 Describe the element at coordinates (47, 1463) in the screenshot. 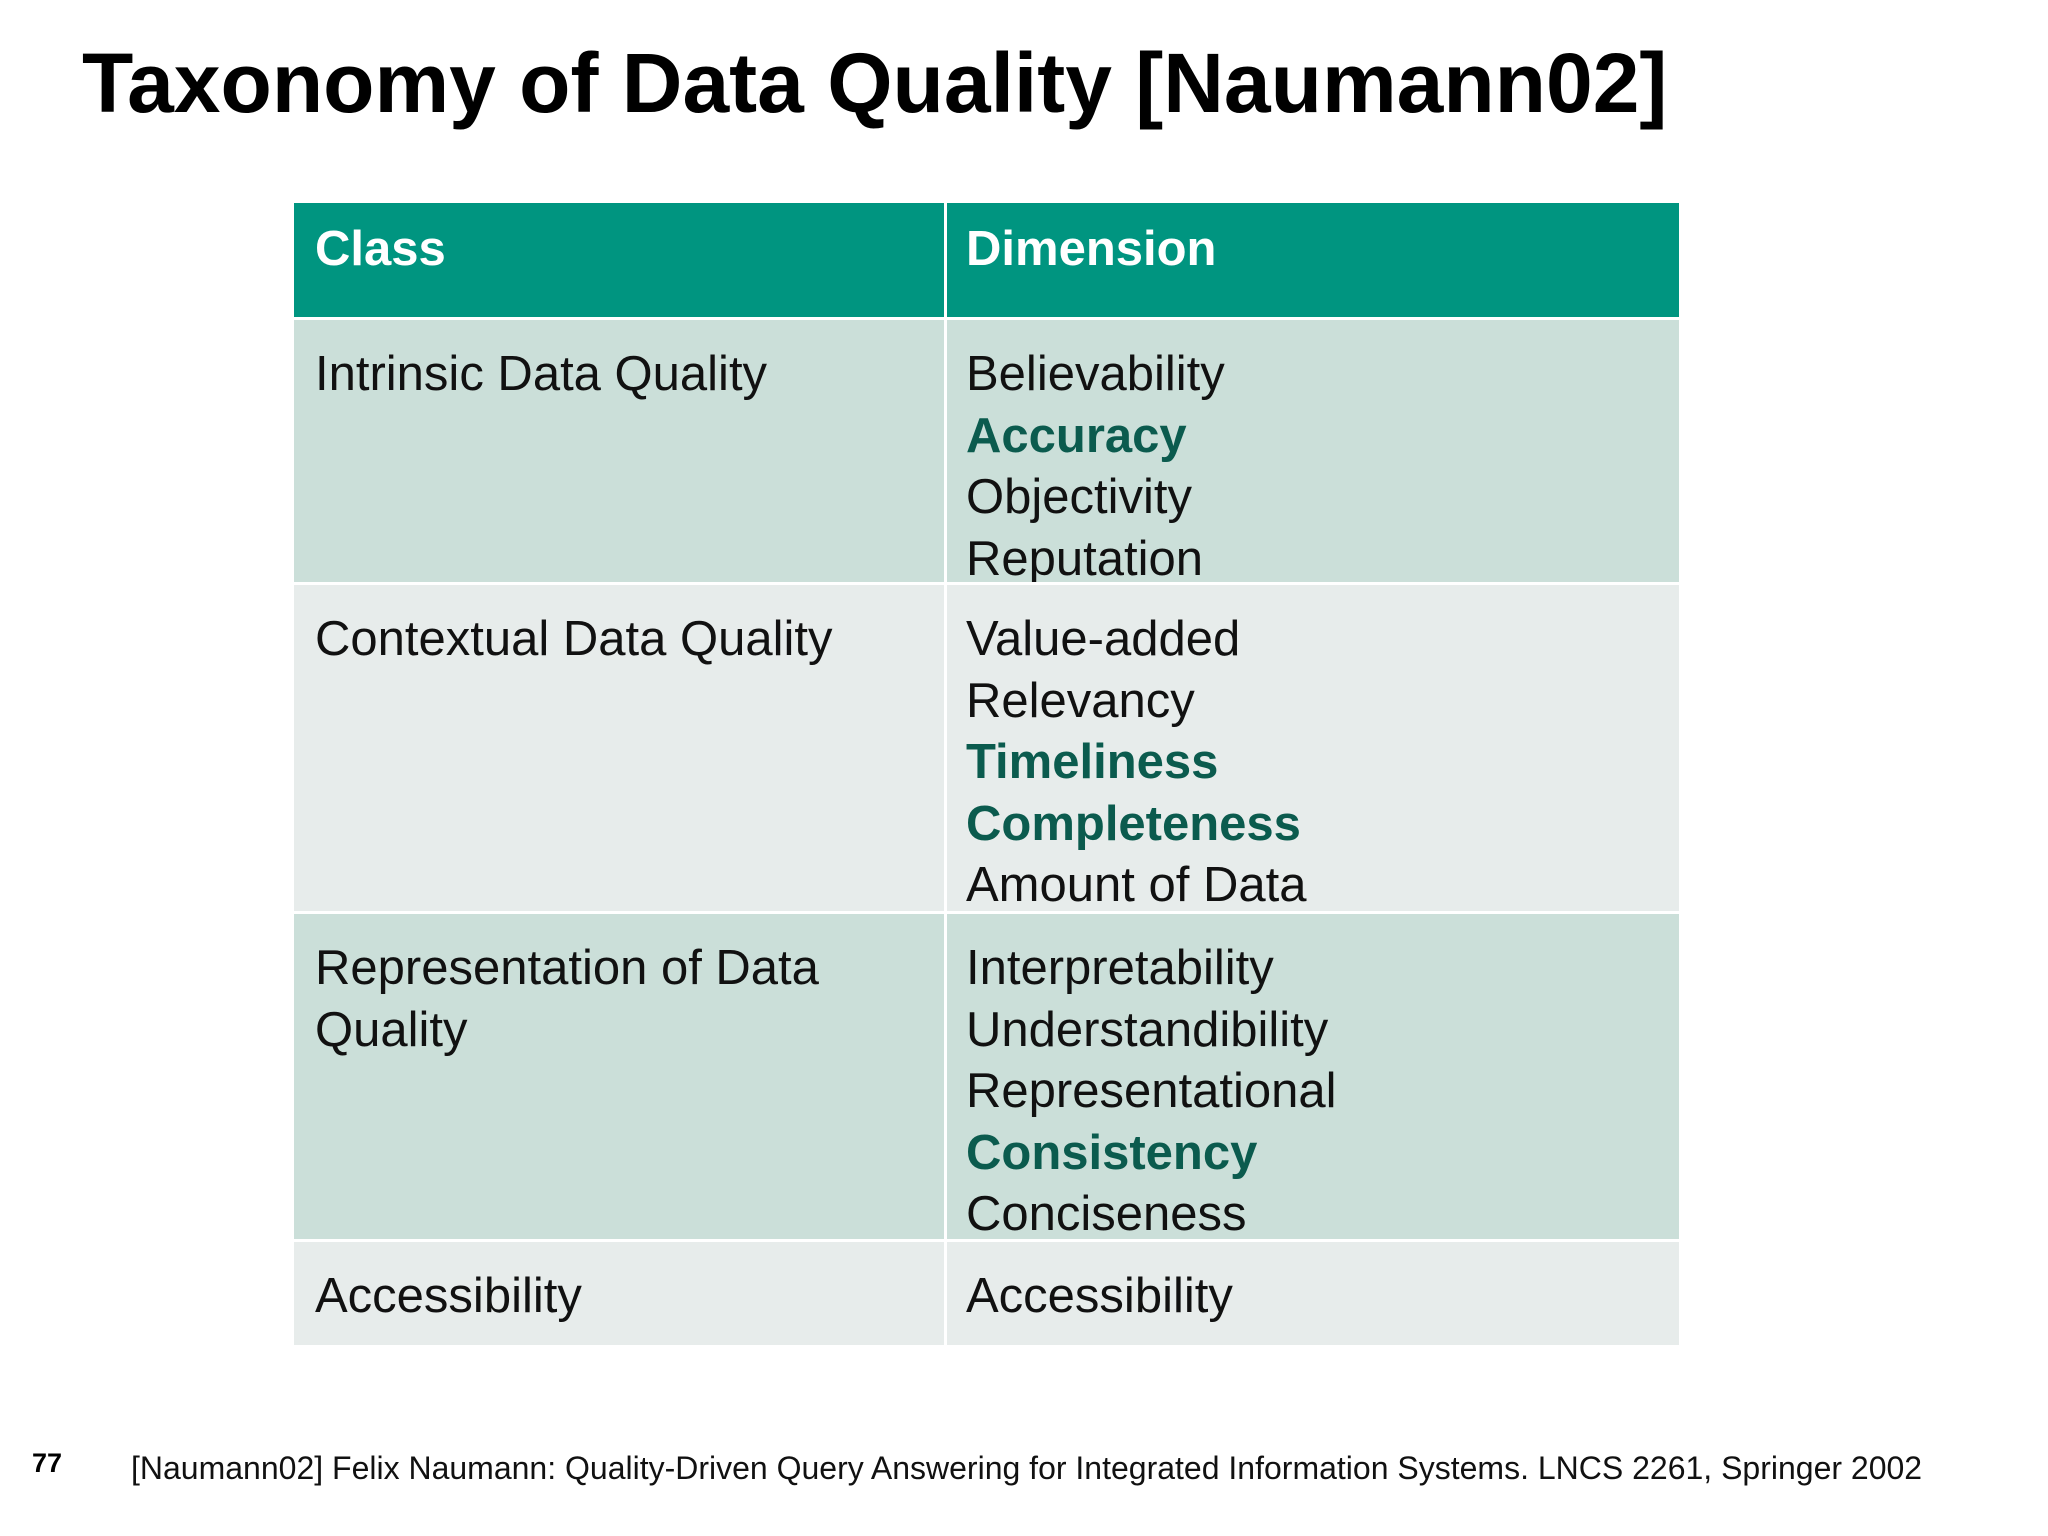

I see `page-number: 77` at that location.